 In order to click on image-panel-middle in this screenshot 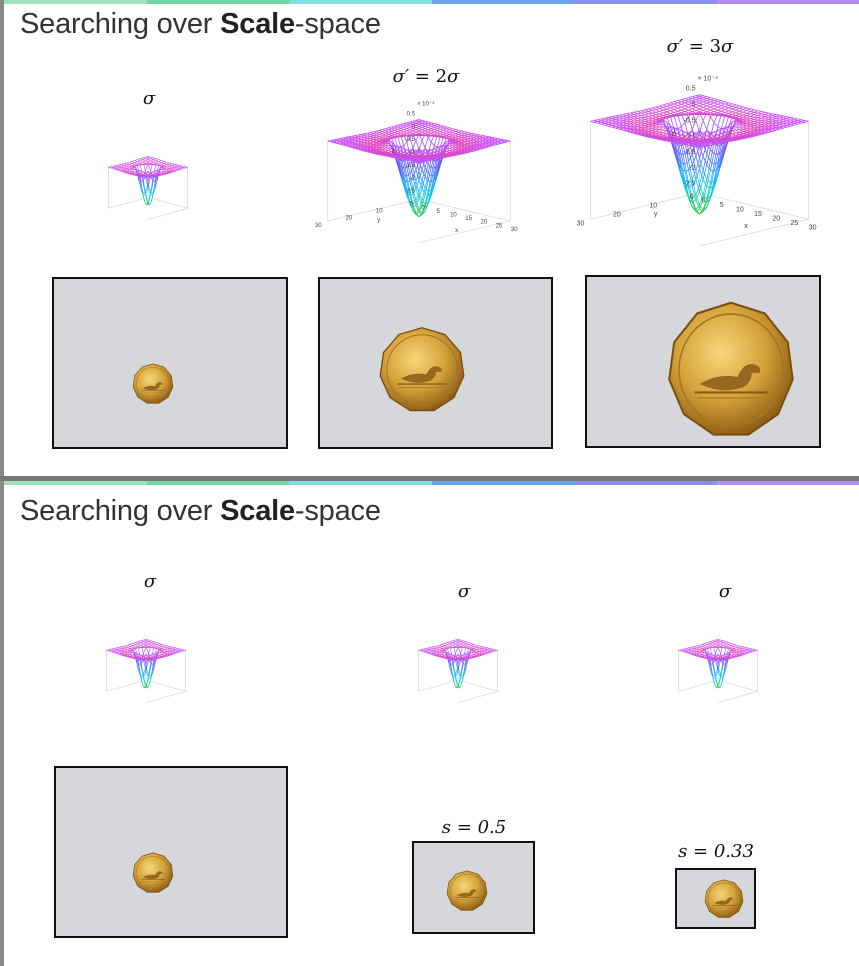, I will do `click(435, 363)`.